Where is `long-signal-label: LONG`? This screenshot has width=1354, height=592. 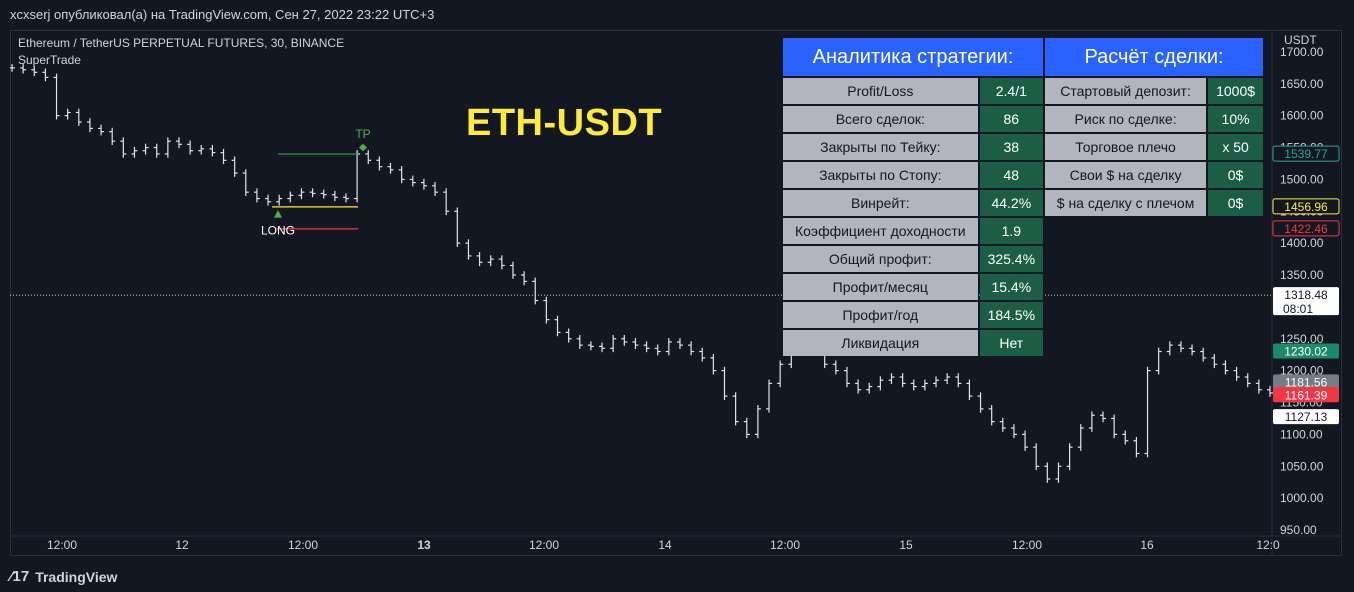 long-signal-label: LONG is located at coordinates (278, 230).